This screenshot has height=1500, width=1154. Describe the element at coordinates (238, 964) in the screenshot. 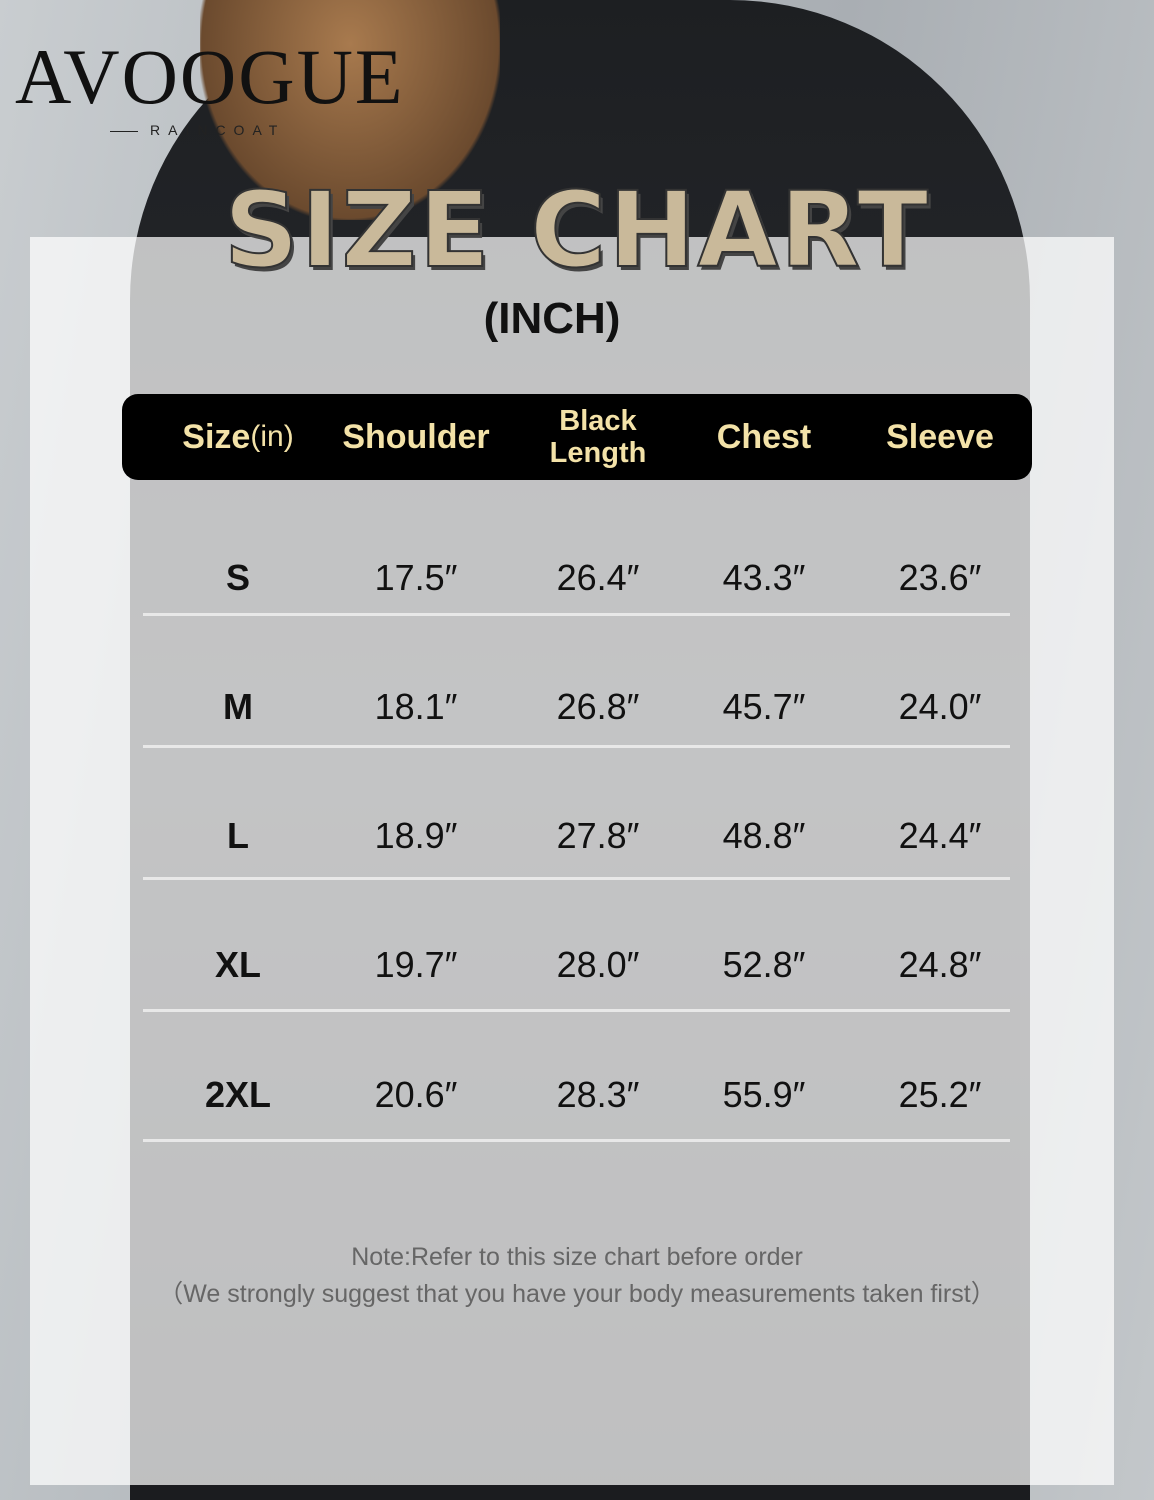

I see `size-cell: XL` at that location.